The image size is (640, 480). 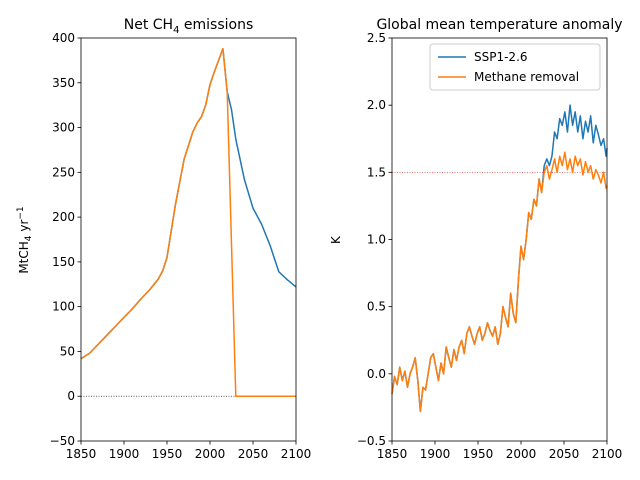 What do you see at coordinates (210, 454) in the screenshot?
I see `left-x-tick-label: 2000` at bounding box center [210, 454].